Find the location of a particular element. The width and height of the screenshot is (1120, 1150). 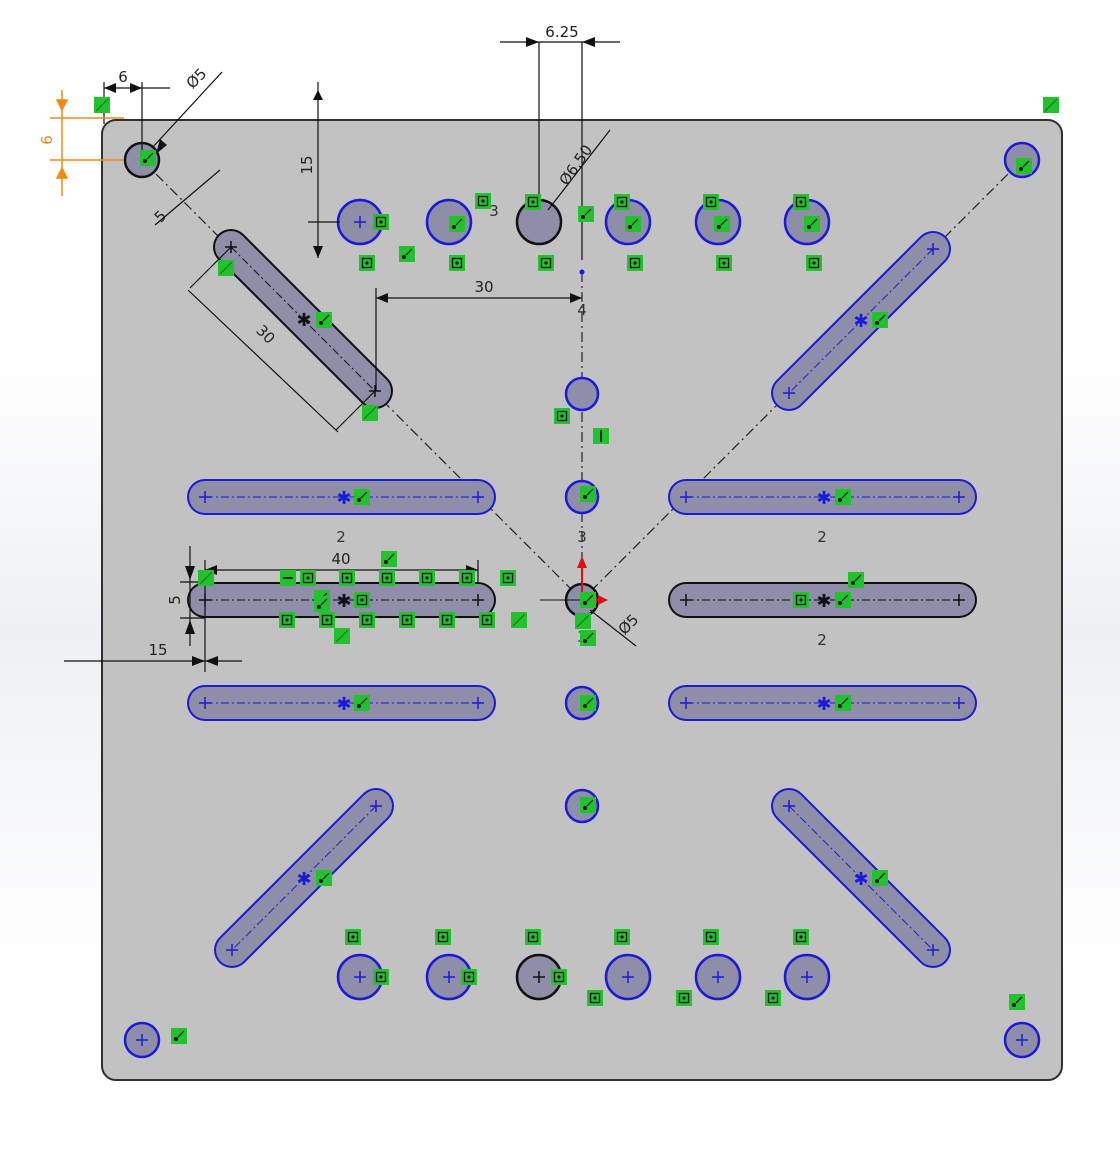

diagonal-slot-top-left is located at coordinates (303, 319).